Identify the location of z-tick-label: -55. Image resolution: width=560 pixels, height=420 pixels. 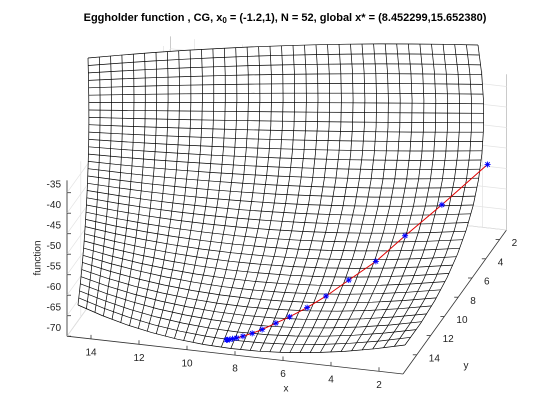
(54, 266).